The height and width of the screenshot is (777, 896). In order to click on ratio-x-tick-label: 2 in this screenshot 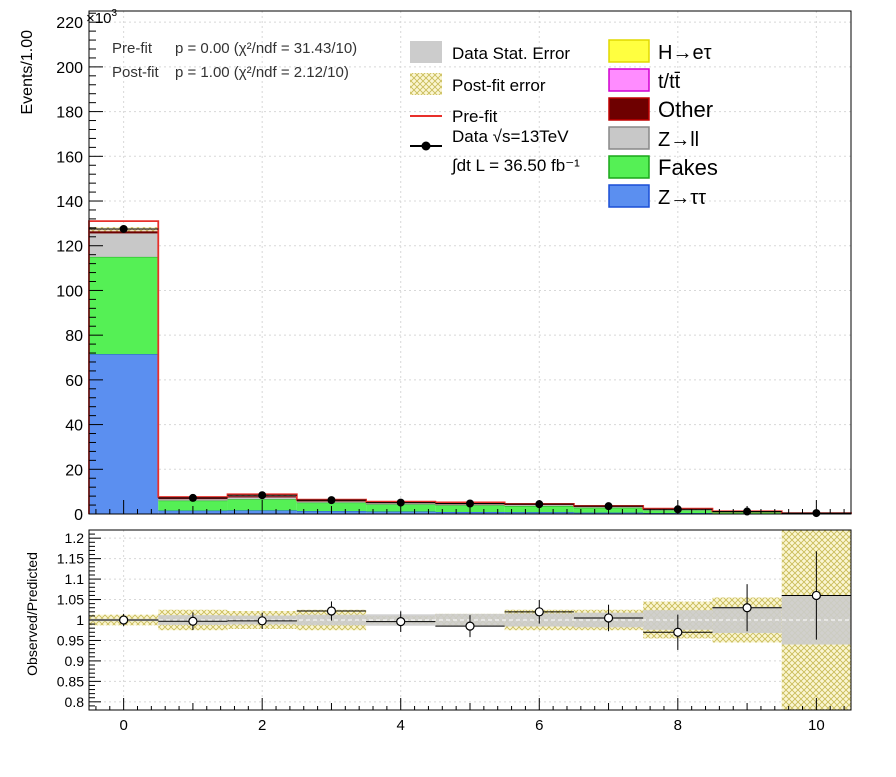, I will do `click(262, 725)`.